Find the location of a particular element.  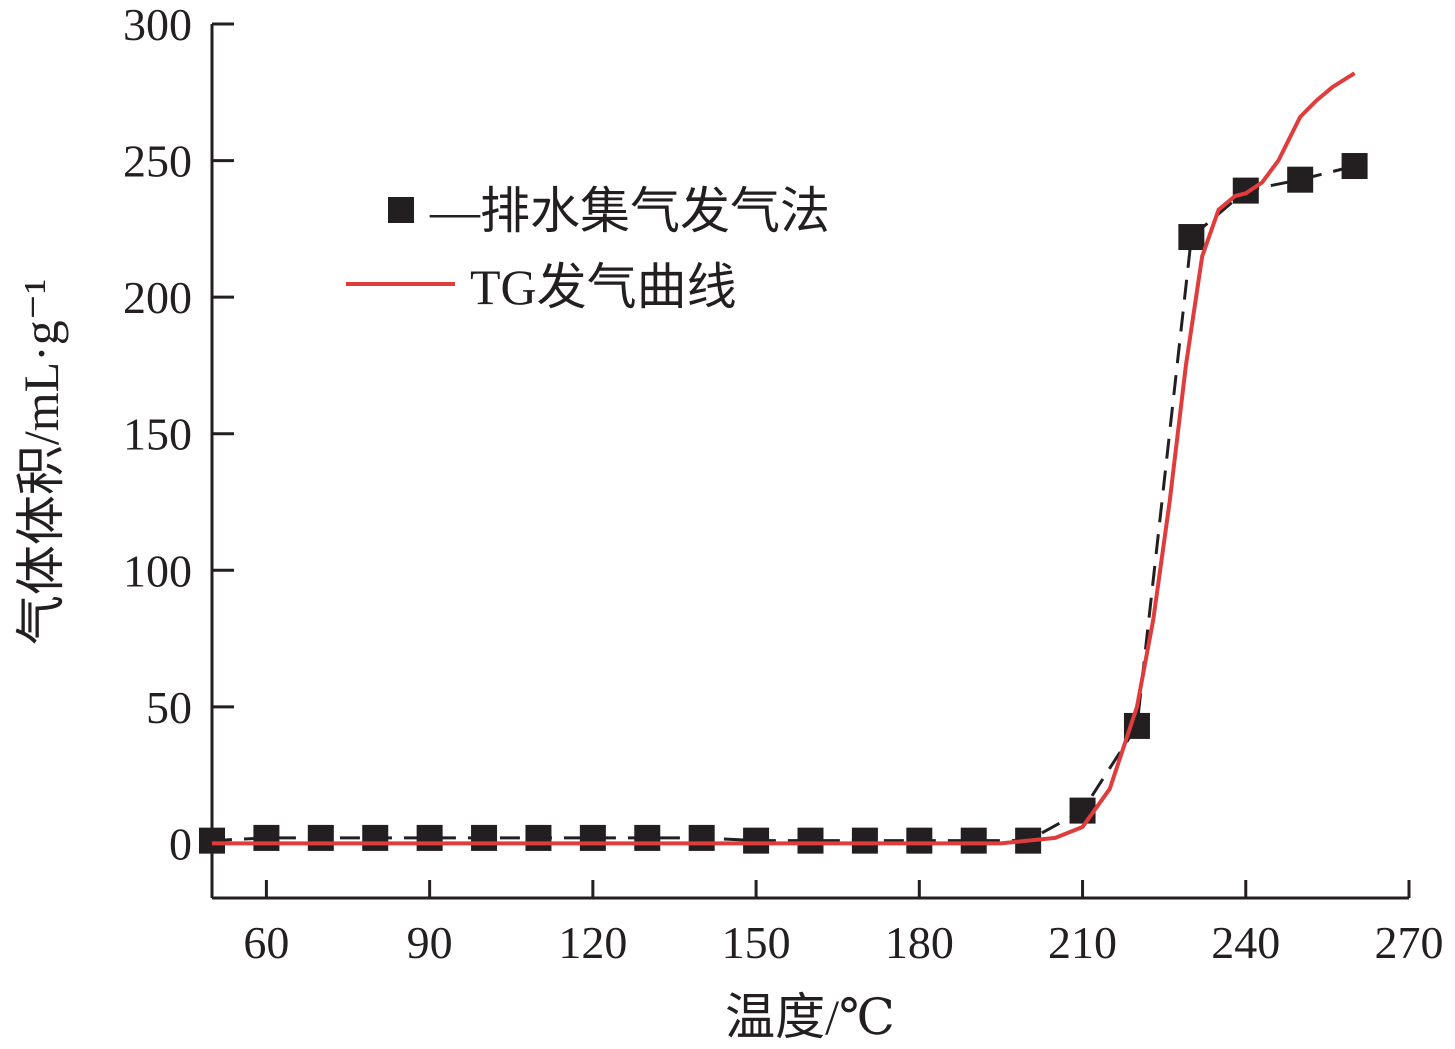

y-ticks: 0 50 100 150 200 250 300 is located at coordinates (178, 434).